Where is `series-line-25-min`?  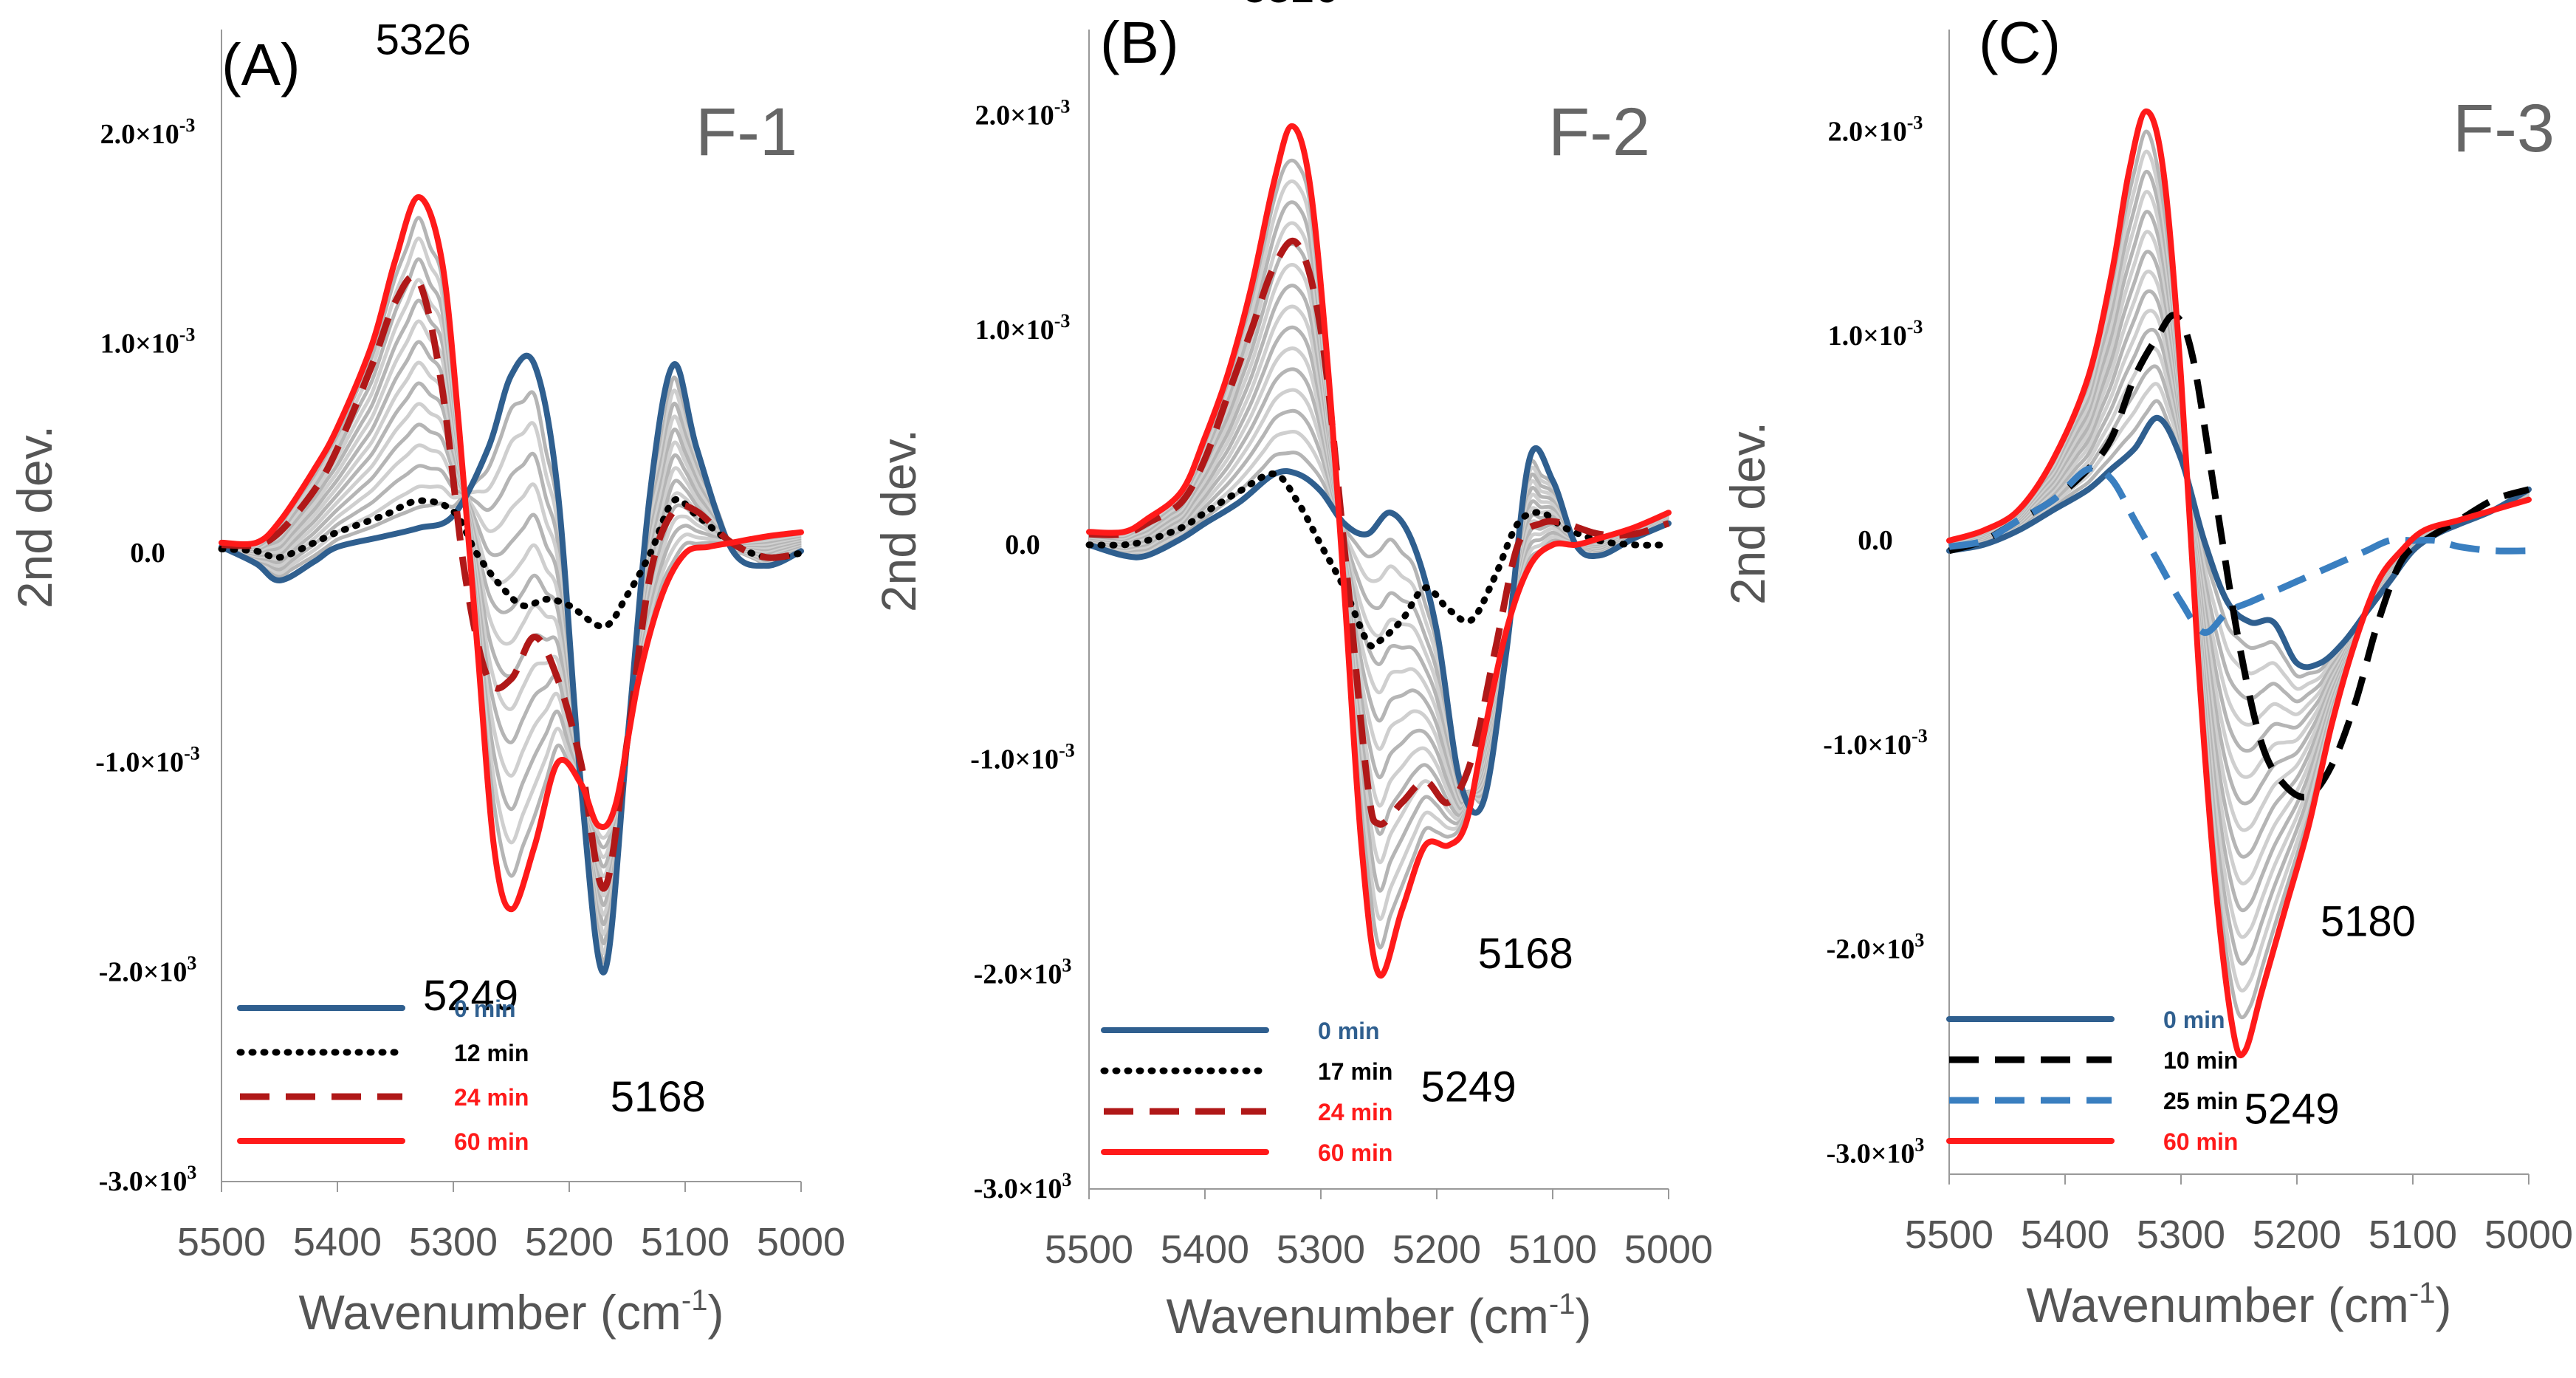
series-line-25-min is located at coordinates (2238, 550).